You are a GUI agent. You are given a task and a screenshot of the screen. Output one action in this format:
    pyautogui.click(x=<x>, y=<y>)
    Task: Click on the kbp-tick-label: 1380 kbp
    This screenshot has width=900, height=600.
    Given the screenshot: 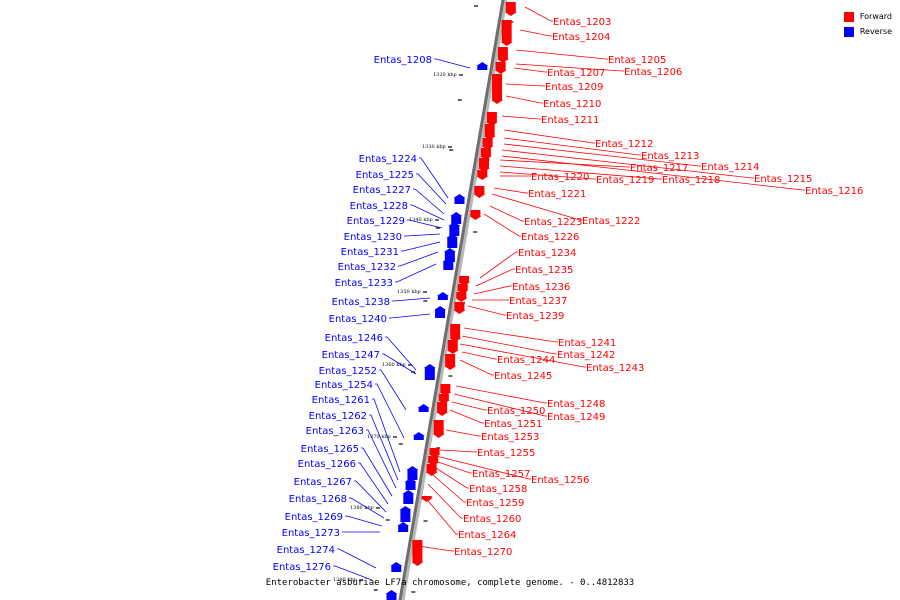 What is the action you would take?
    pyautogui.click(x=362, y=508)
    